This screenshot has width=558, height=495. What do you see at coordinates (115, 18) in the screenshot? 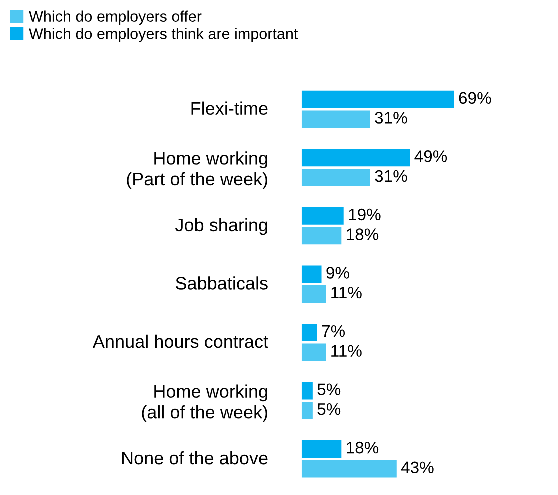
I see `legend-label: Which do employers offer` at bounding box center [115, 18].